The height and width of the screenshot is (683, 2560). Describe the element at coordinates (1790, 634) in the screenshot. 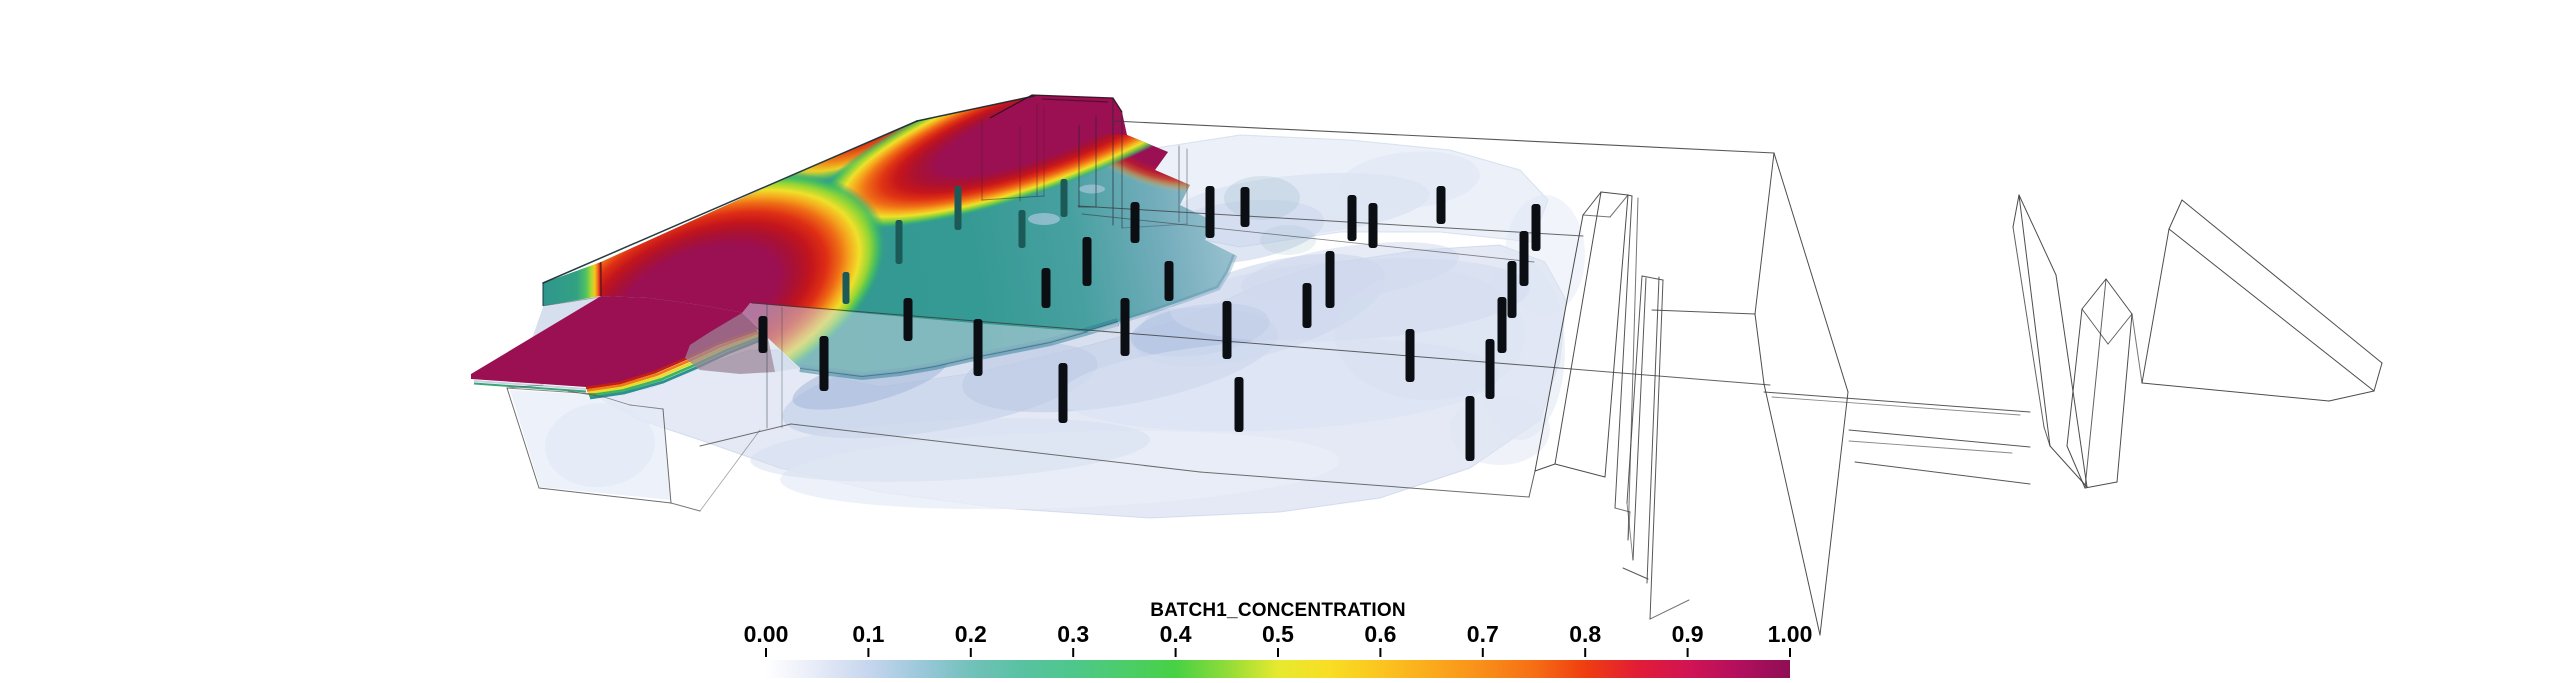

I see `svg-text: 1.00` at that location.